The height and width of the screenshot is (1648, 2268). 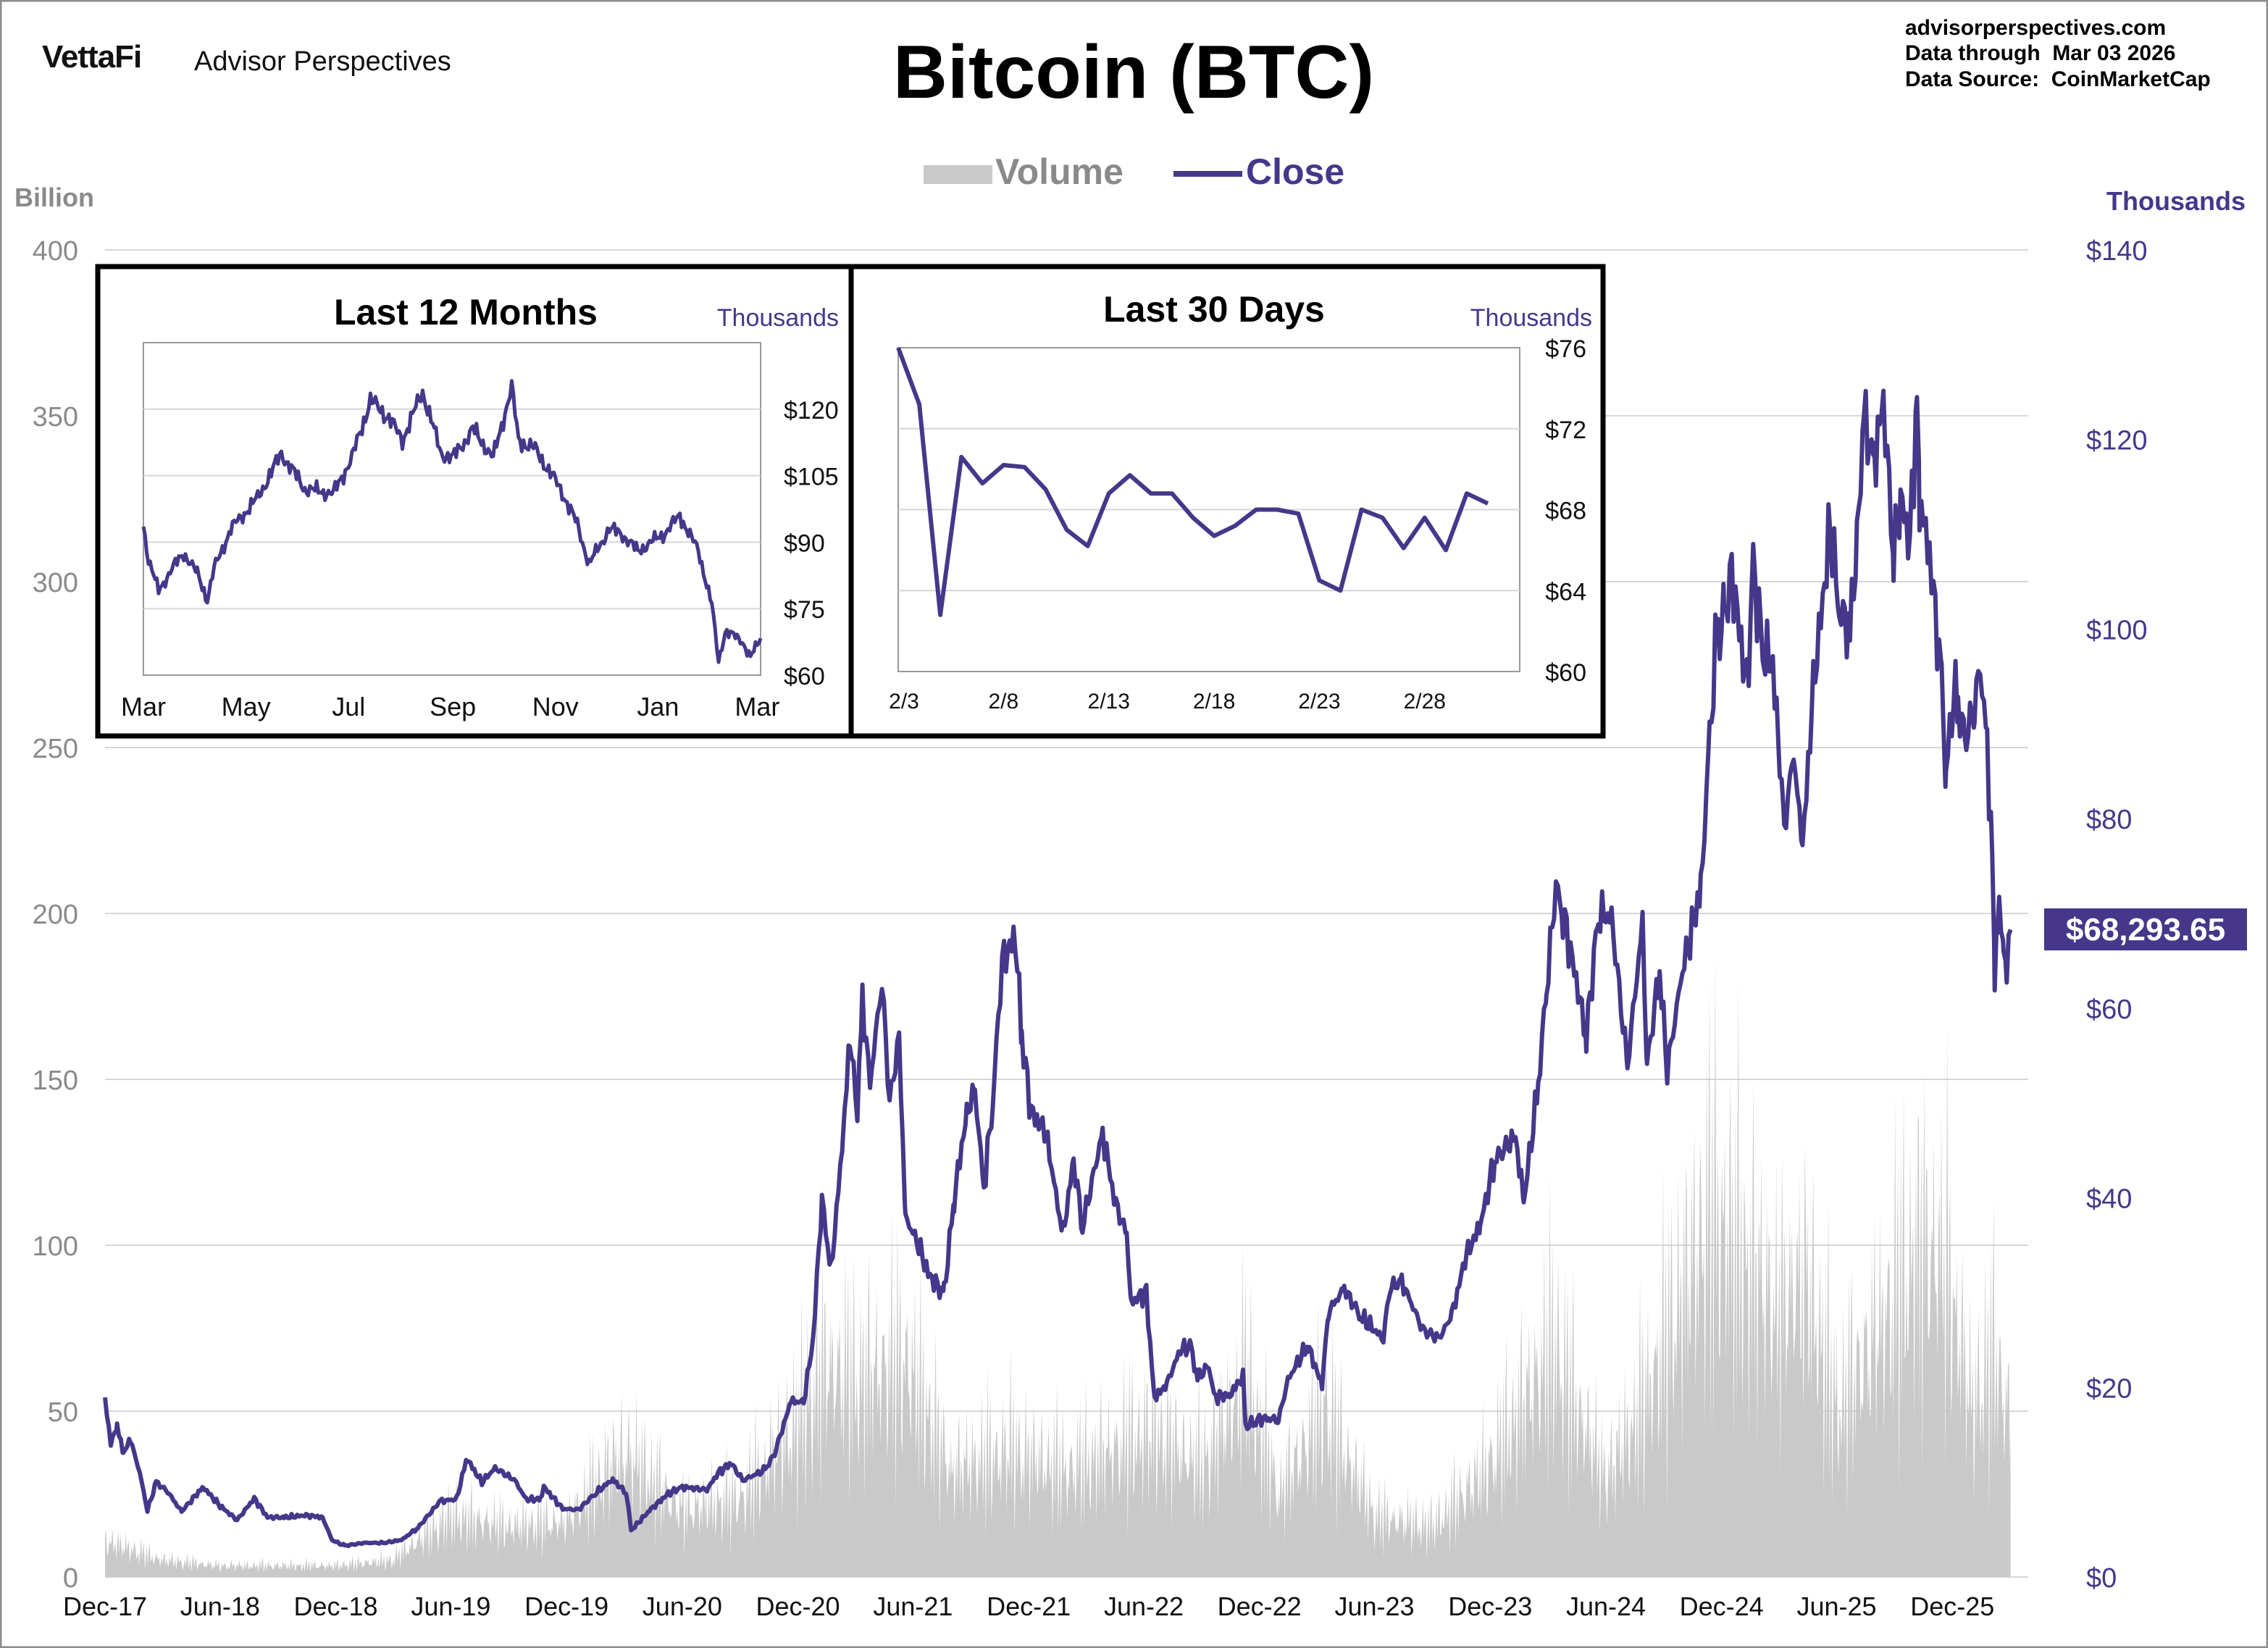 What do you see at coordinates (904, 702) in the screenshot?
I see `inset-x-tick-label: 2/3` at bounding box center [904, 702].